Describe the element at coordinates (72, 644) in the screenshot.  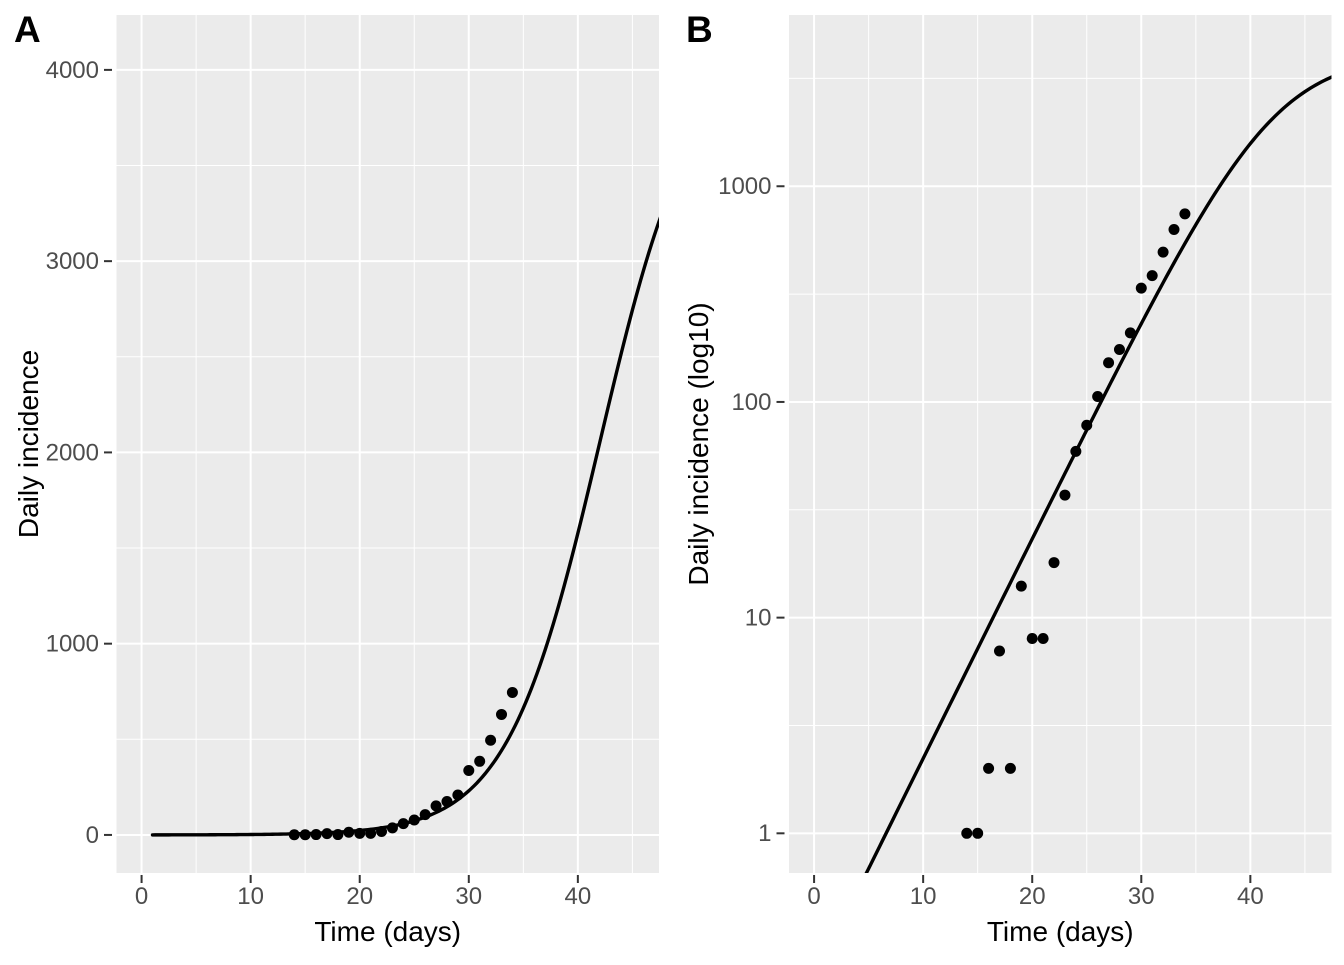
I see `panel-a-y-tick-label: 1000` at that location.